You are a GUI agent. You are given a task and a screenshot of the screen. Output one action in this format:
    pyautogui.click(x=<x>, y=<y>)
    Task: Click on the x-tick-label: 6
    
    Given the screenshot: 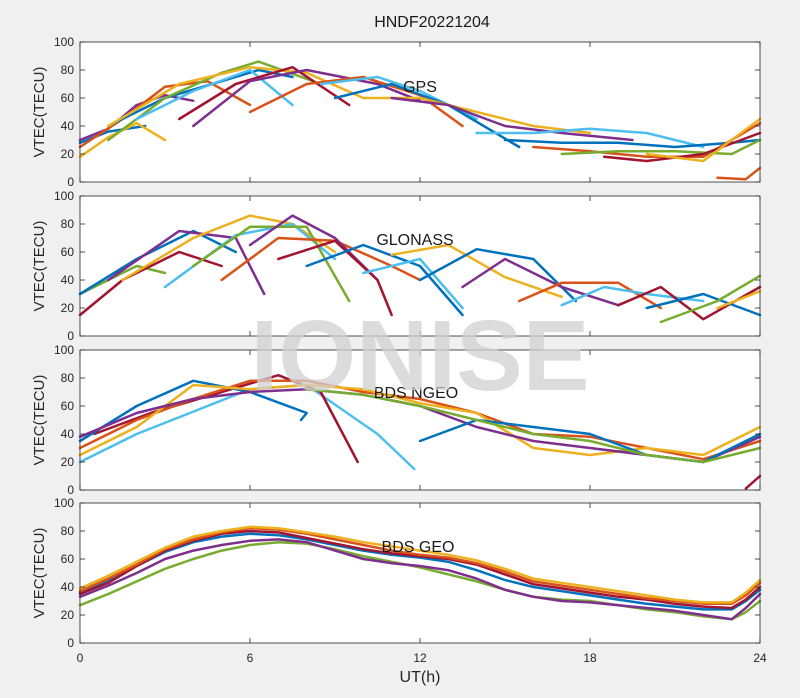 What is the action you would take?
    pyautogui.click(x=250, y=658)
    